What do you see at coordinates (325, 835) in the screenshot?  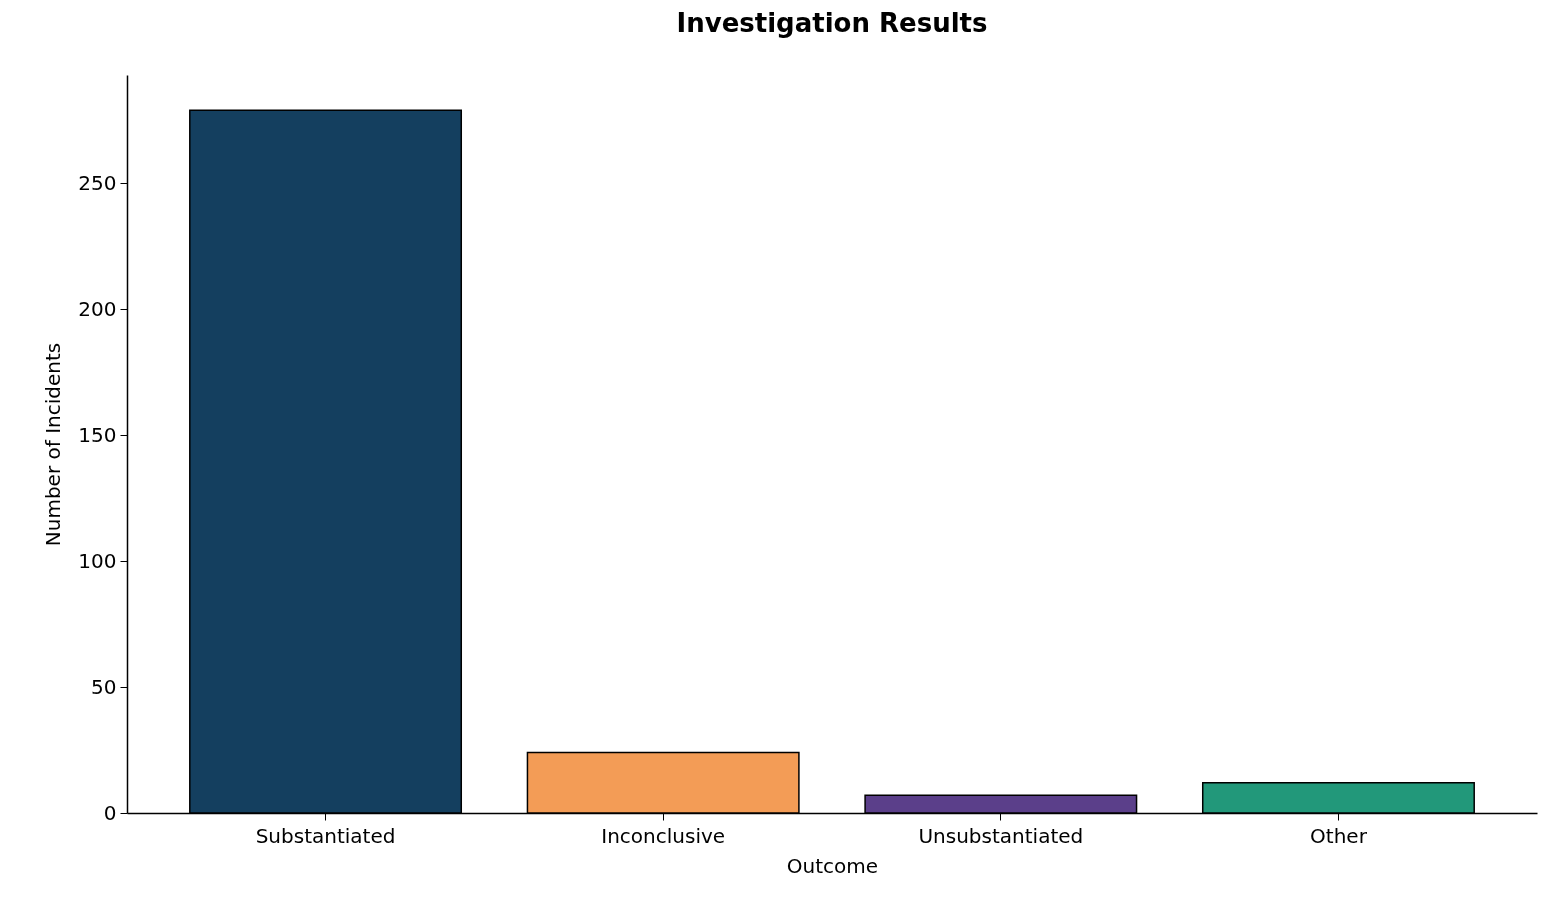 I see `x-tick-label: Substantiated` at bounding box center [325, 835].